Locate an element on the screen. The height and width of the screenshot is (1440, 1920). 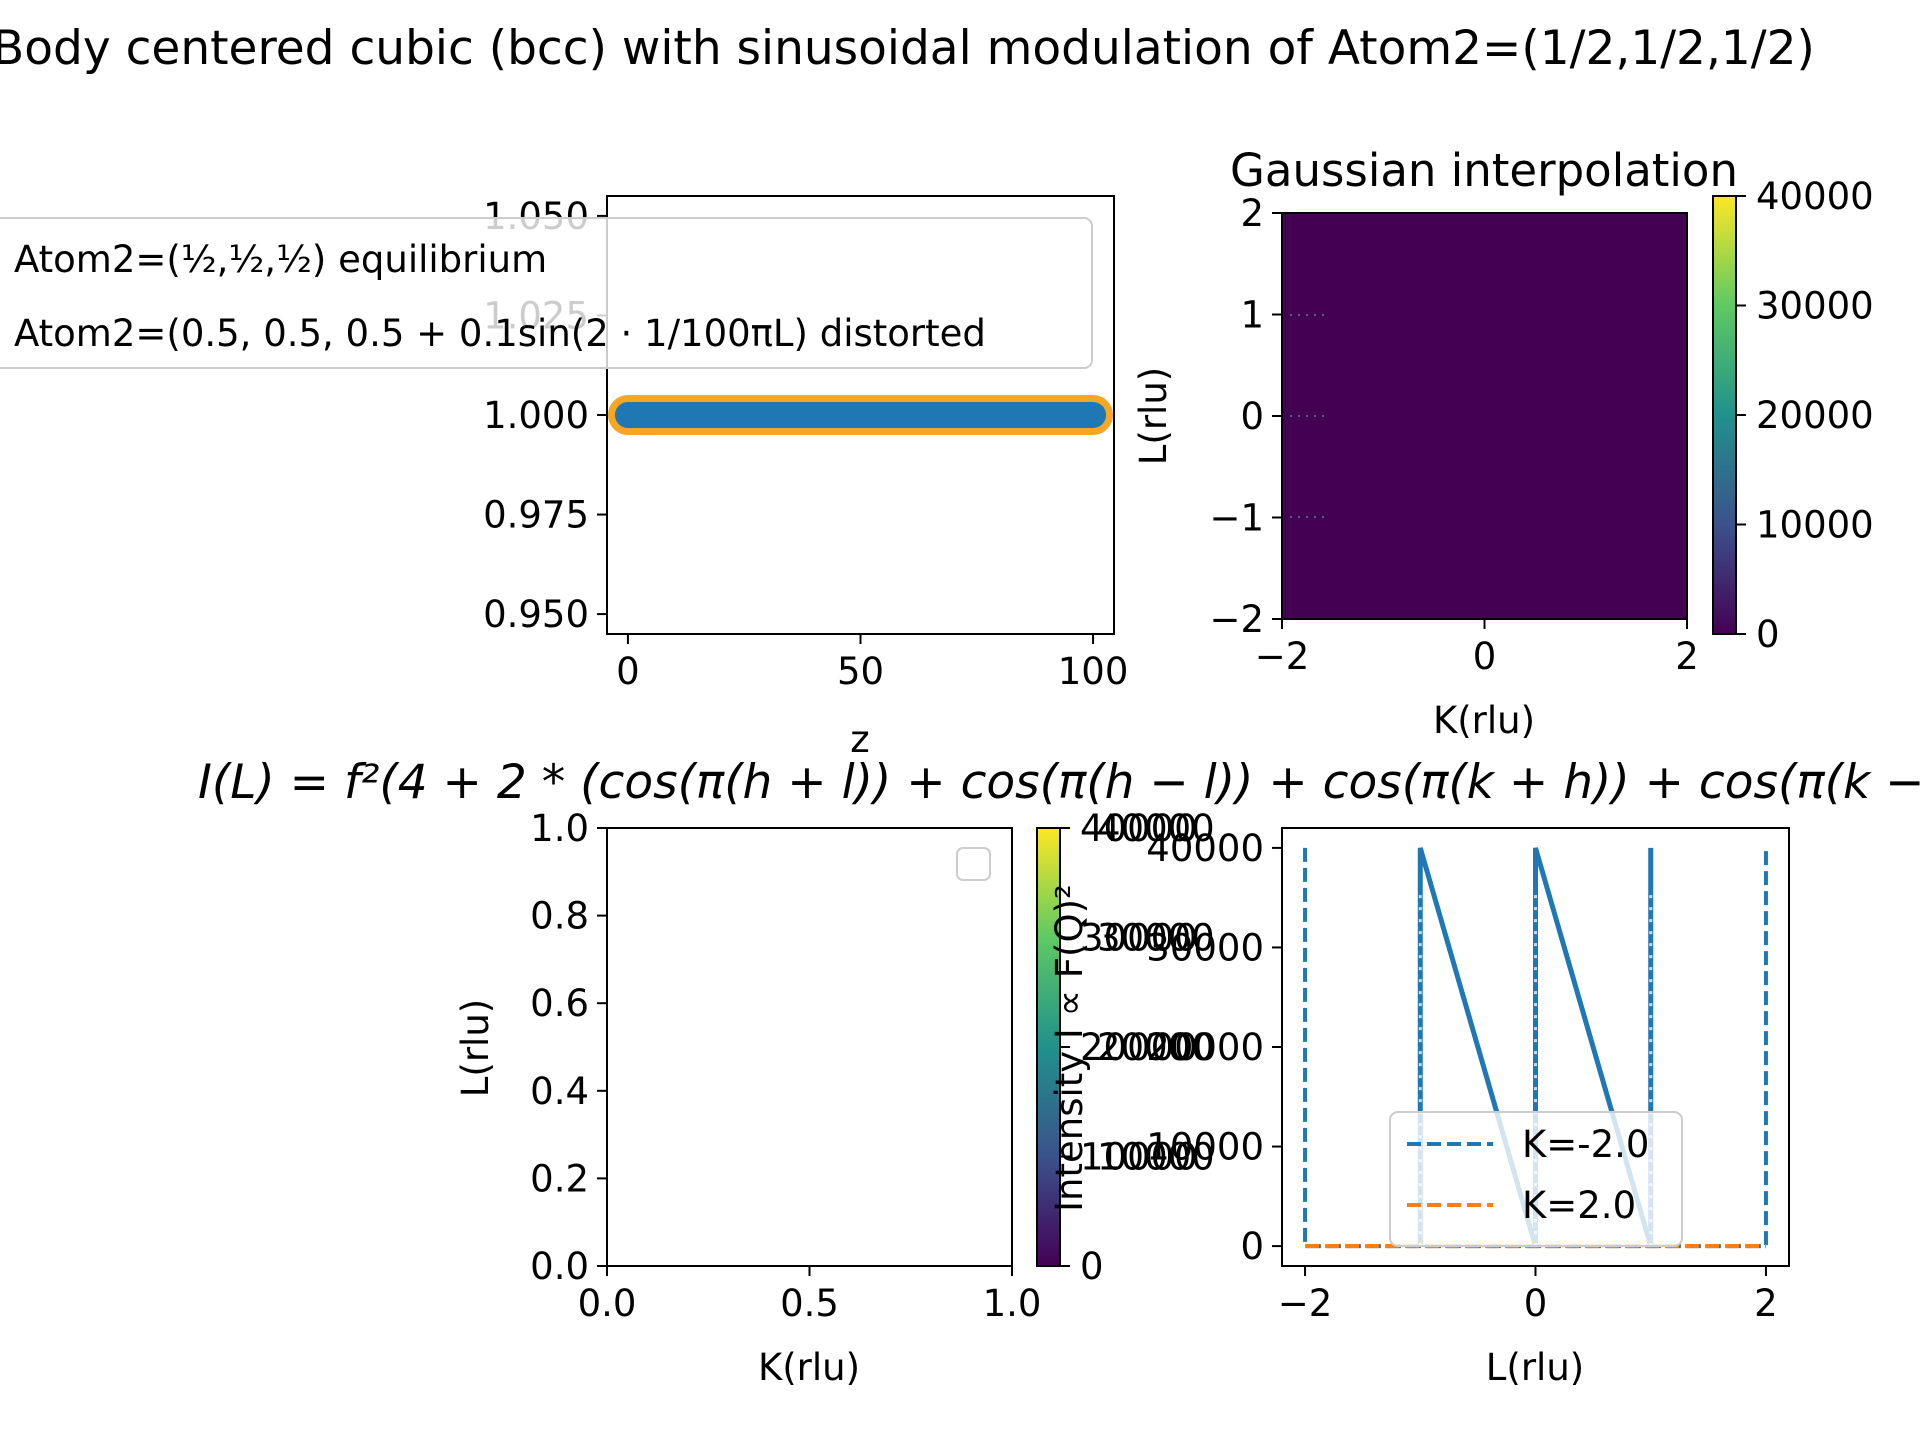
empty-map-ytick-label: 1.0 is located at coordinates (559, 828).